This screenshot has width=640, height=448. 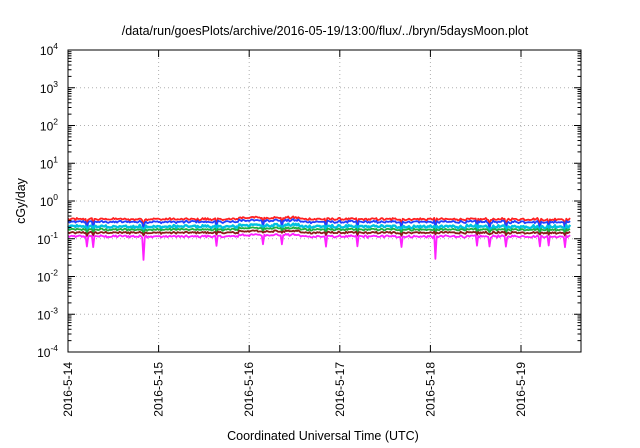 What do you see at coordinates (21, 200) in the screenshot?
I see `y-axis-label: cGy/day` at bounding box center [21, 200].